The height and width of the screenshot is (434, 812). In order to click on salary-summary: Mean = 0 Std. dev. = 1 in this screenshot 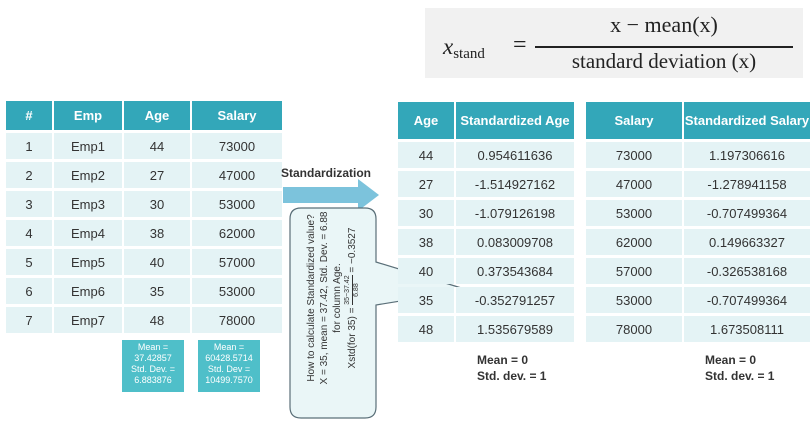, I will do `click(739, 368)`.